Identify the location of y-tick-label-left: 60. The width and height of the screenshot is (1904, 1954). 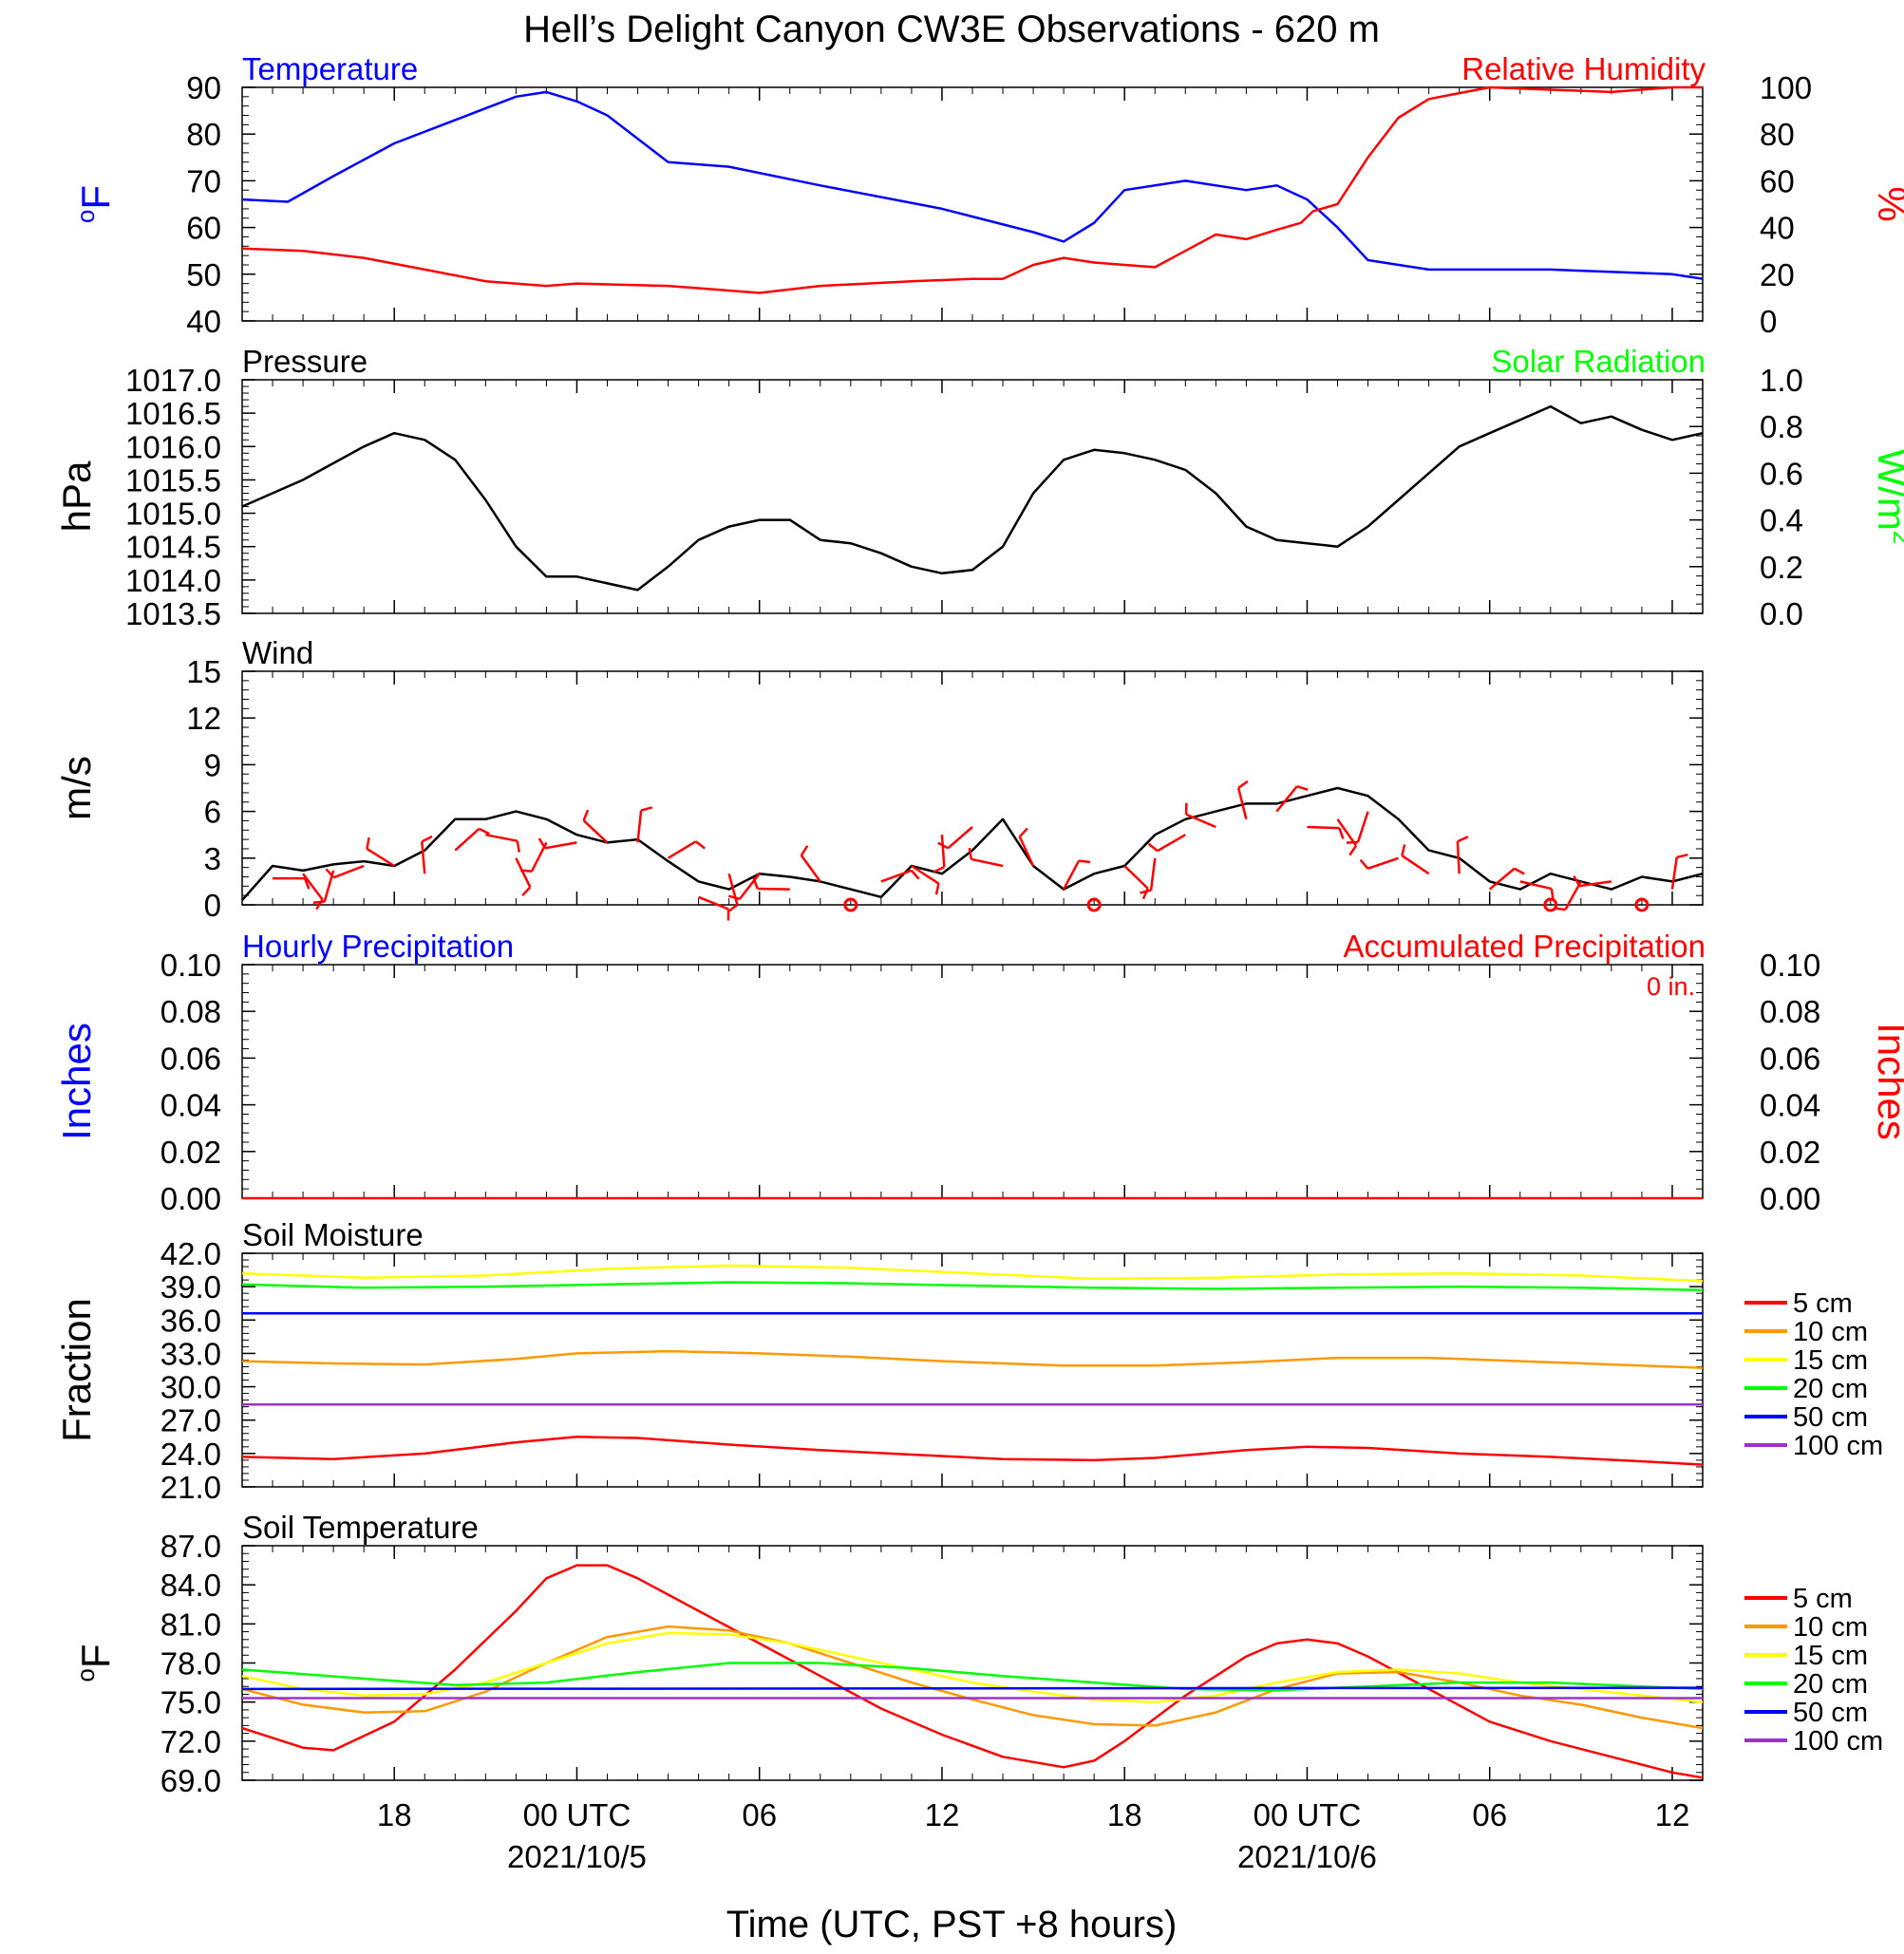
(204, 228).